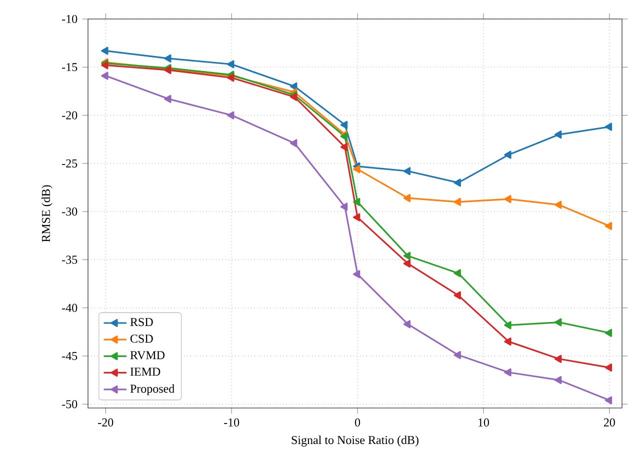 The width and height of the screenshot is (635, 450). What do you see at coordinates (141, 322) in the screenshot?
I see `legend-label: RSD` at bounding box center [141, 322].